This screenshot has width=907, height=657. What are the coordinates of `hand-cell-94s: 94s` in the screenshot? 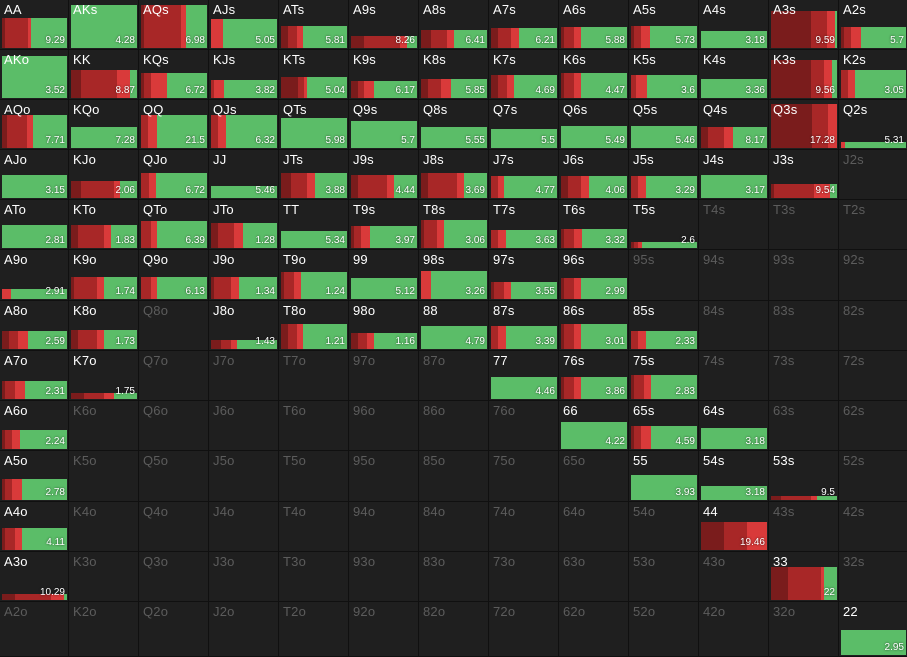 It's located at (734, 275).